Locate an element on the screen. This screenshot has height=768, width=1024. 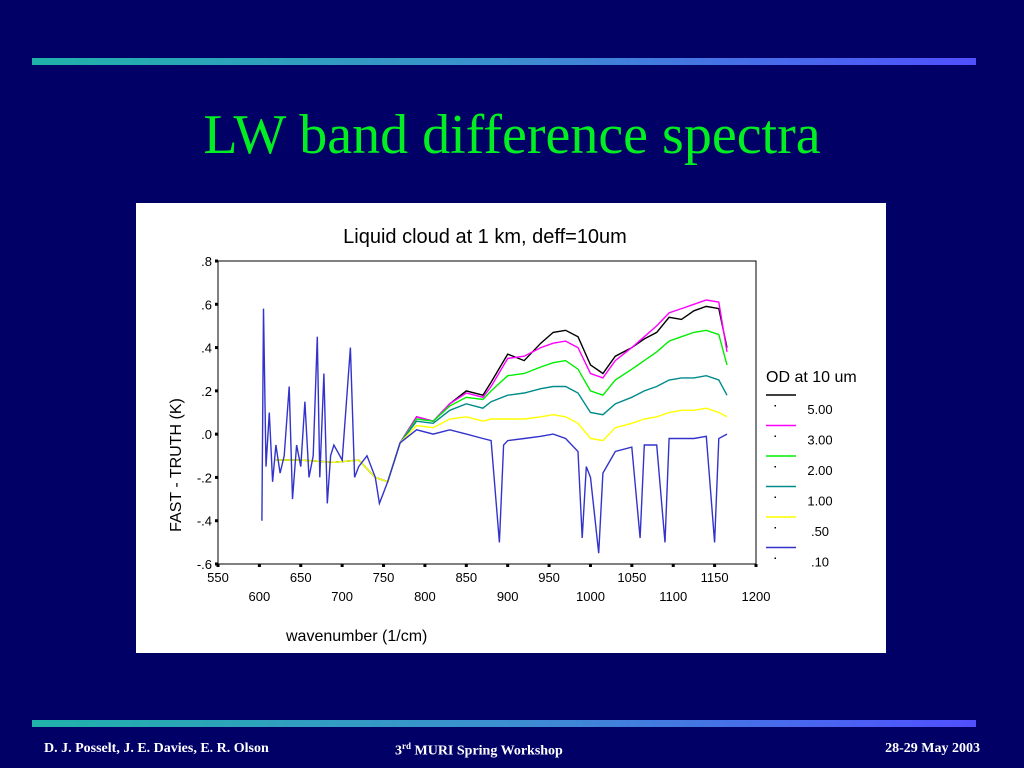
legend: OD at 10 um 5.00 3.00 2.00 1.00 .50 .10 is located at coordinates (811, 469).